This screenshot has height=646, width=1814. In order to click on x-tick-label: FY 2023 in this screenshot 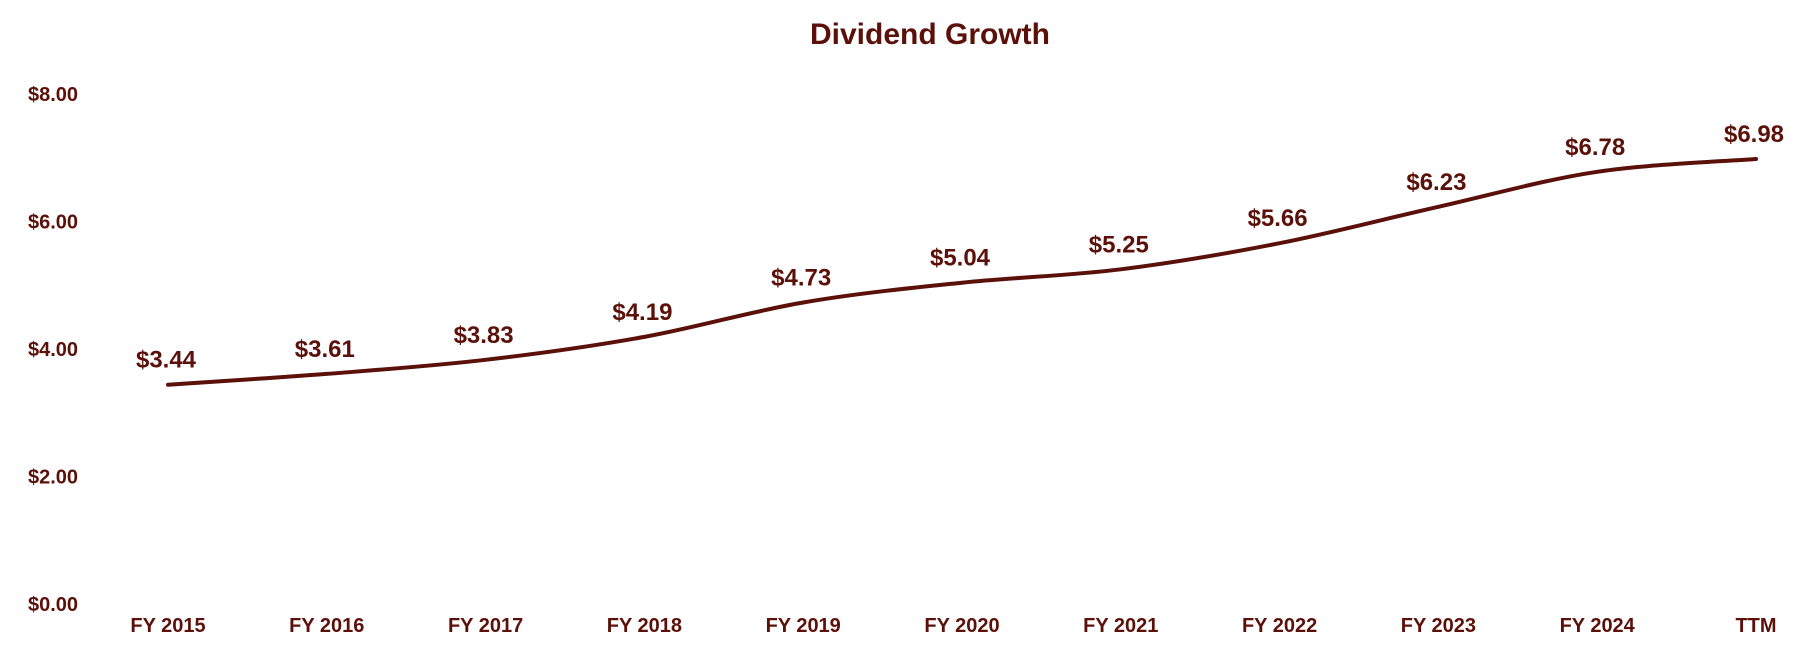, I will do `click(1438, 626)`.